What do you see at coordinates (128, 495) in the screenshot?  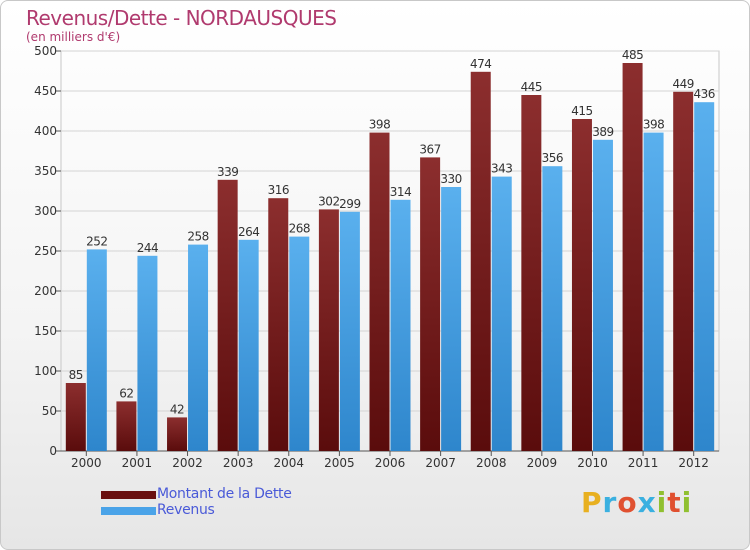 I see `legend-swatch-debt` at bounding box center [128, 495].